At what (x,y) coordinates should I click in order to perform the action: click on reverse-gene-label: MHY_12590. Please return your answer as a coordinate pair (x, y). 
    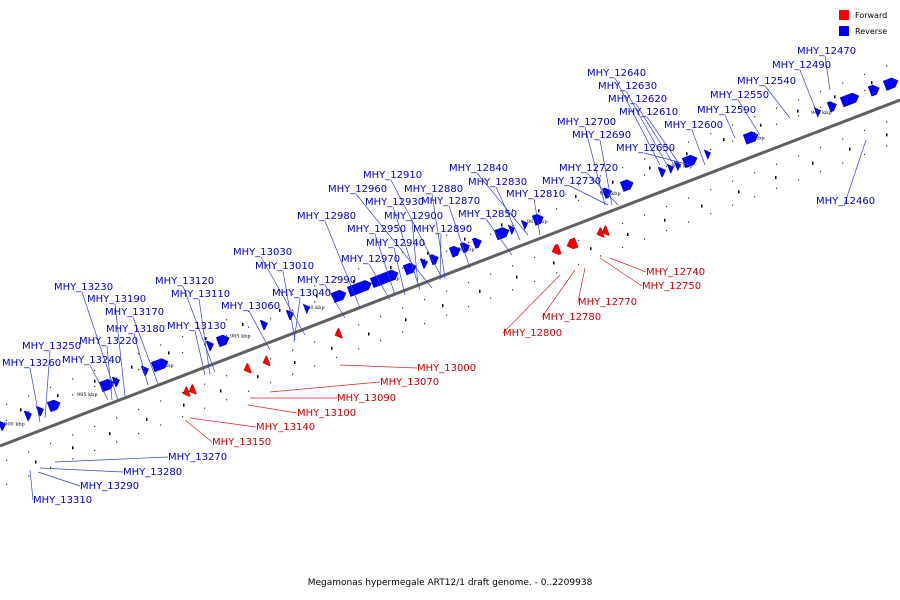
    Looking at the image, I should click on (726, 110).